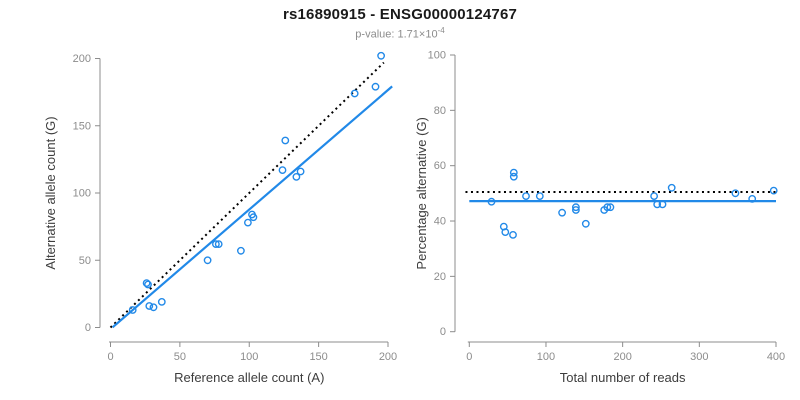 This screenshot has height=400, width=800. What do you see at coordinates (440, 222) in the screenshot?
I see `y-tick-label: 40` at bounding box center [440, 222].